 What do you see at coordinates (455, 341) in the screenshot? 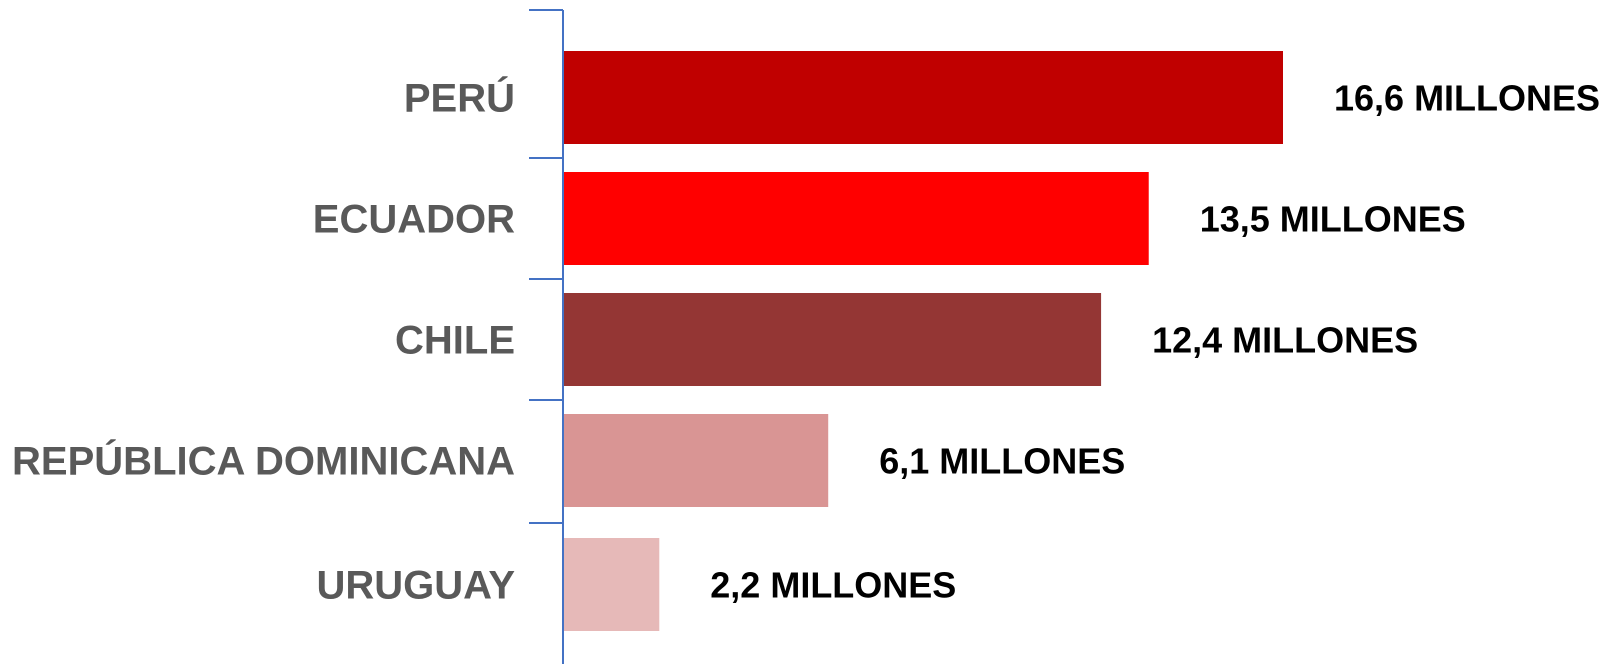
I see `category-label: CHILE` at bounding box center [455, 341].